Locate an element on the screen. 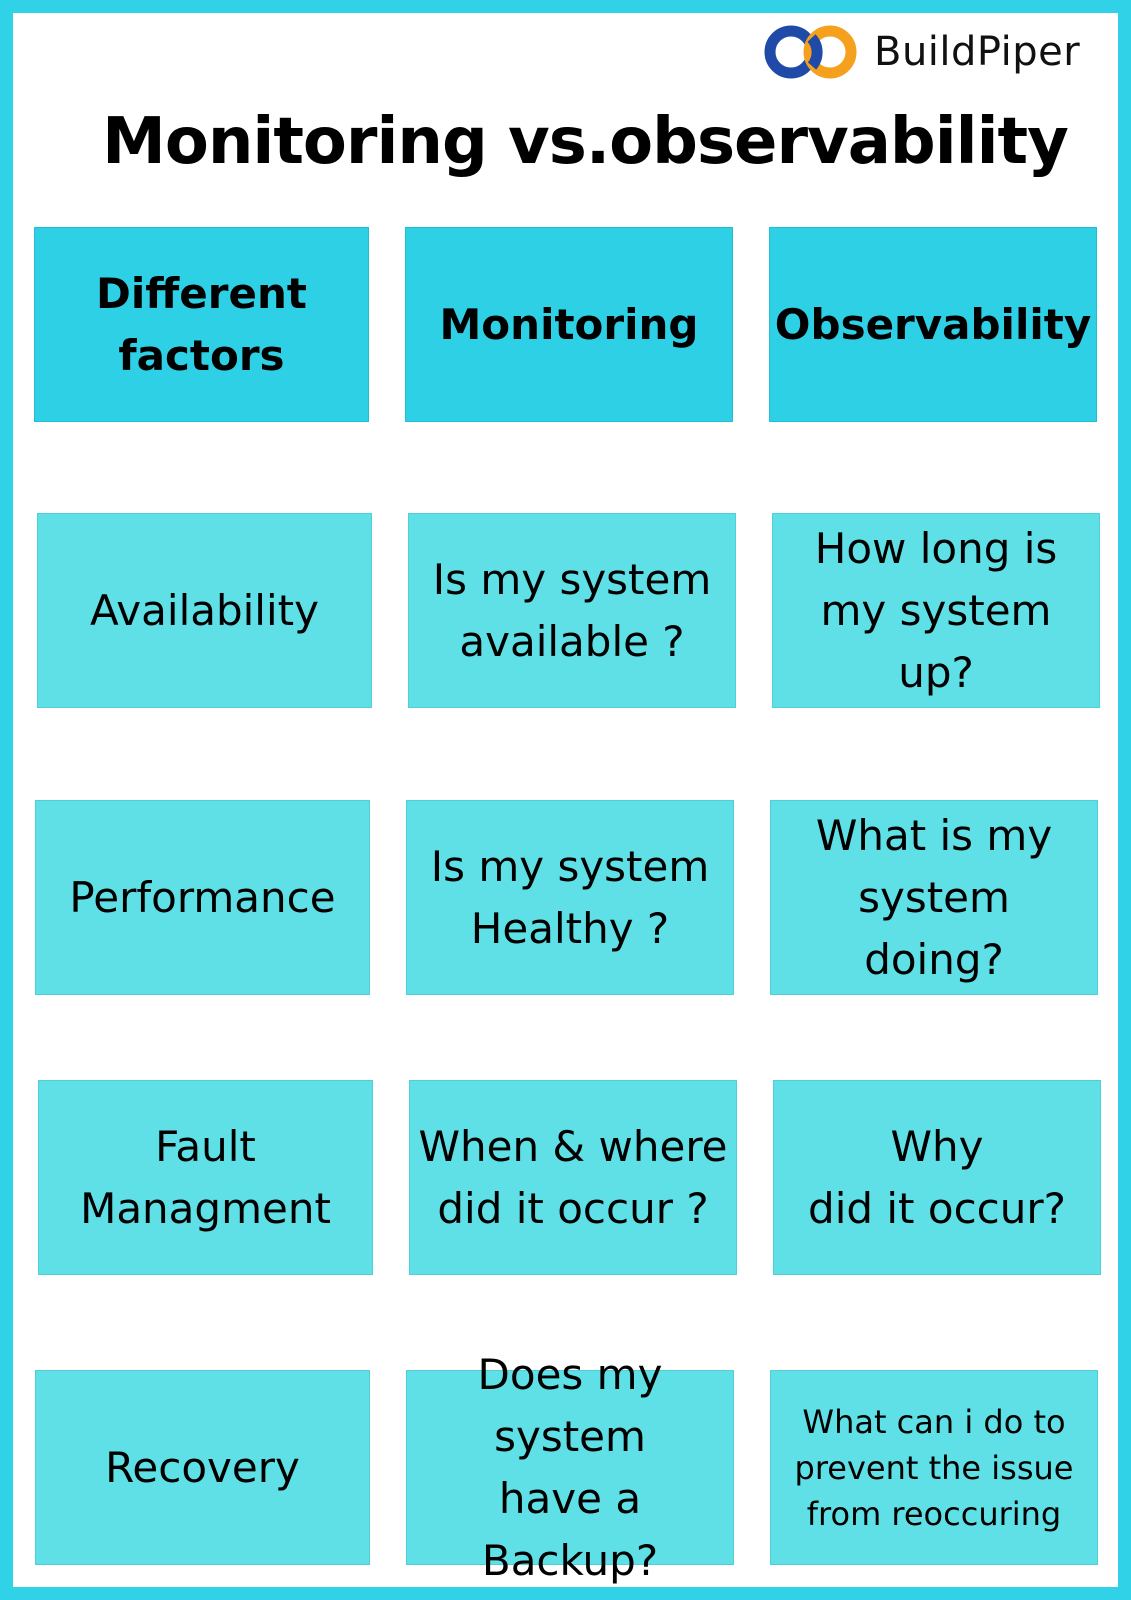  observability-availability: How long is my system up? is located at coordinates (936, 610).